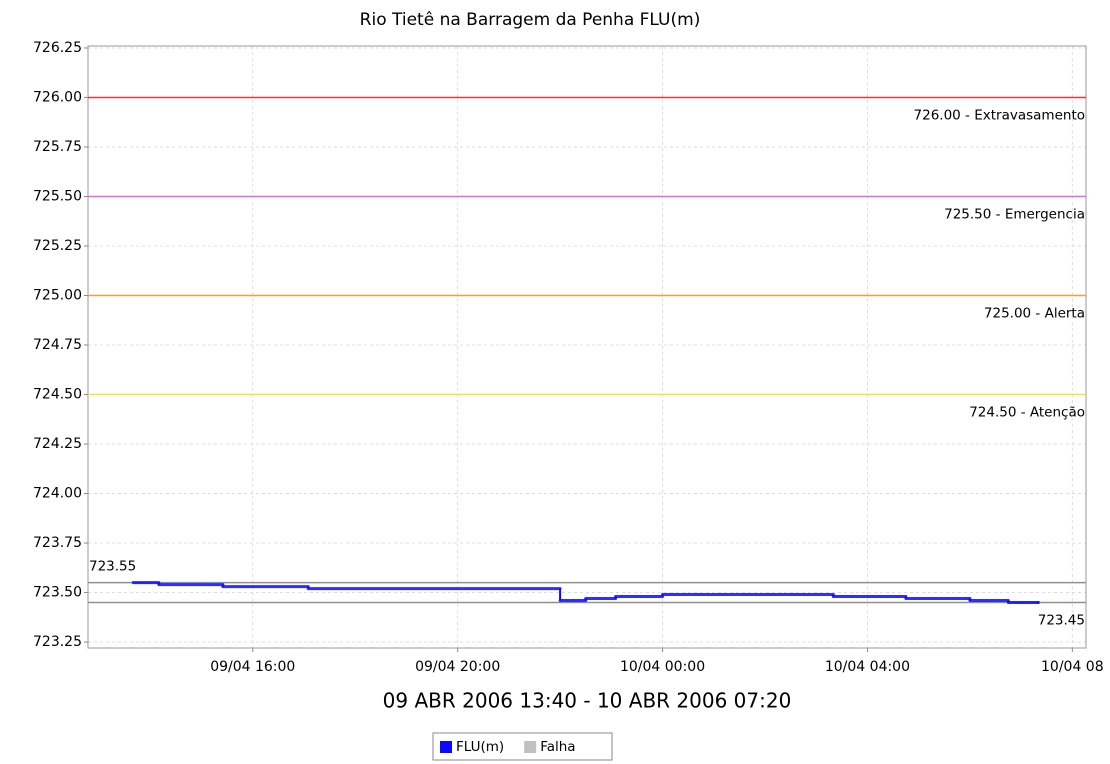 The width and height of the screenshot is (1110, 764). I want to click on y-tick-label: 724.00, so click(57, 494).